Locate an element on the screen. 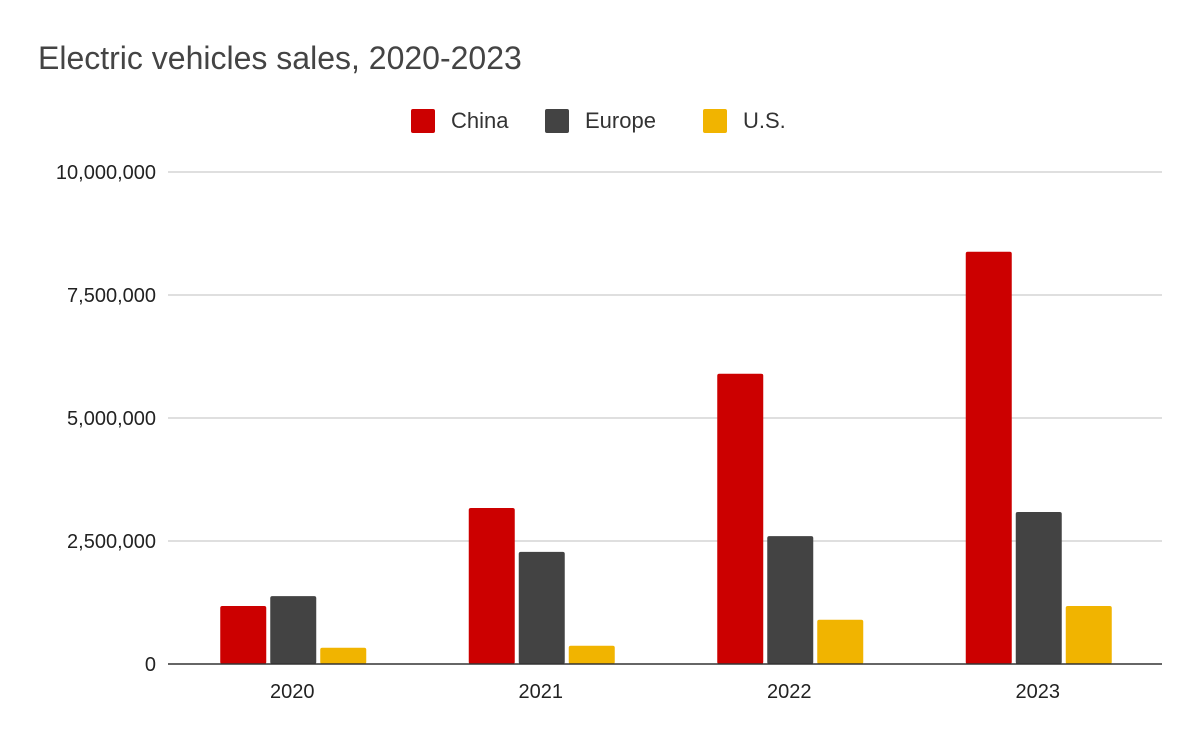 This screenshot has height=742, width=1200. y-tick-label: 0 is located at coordinates (150, 665).